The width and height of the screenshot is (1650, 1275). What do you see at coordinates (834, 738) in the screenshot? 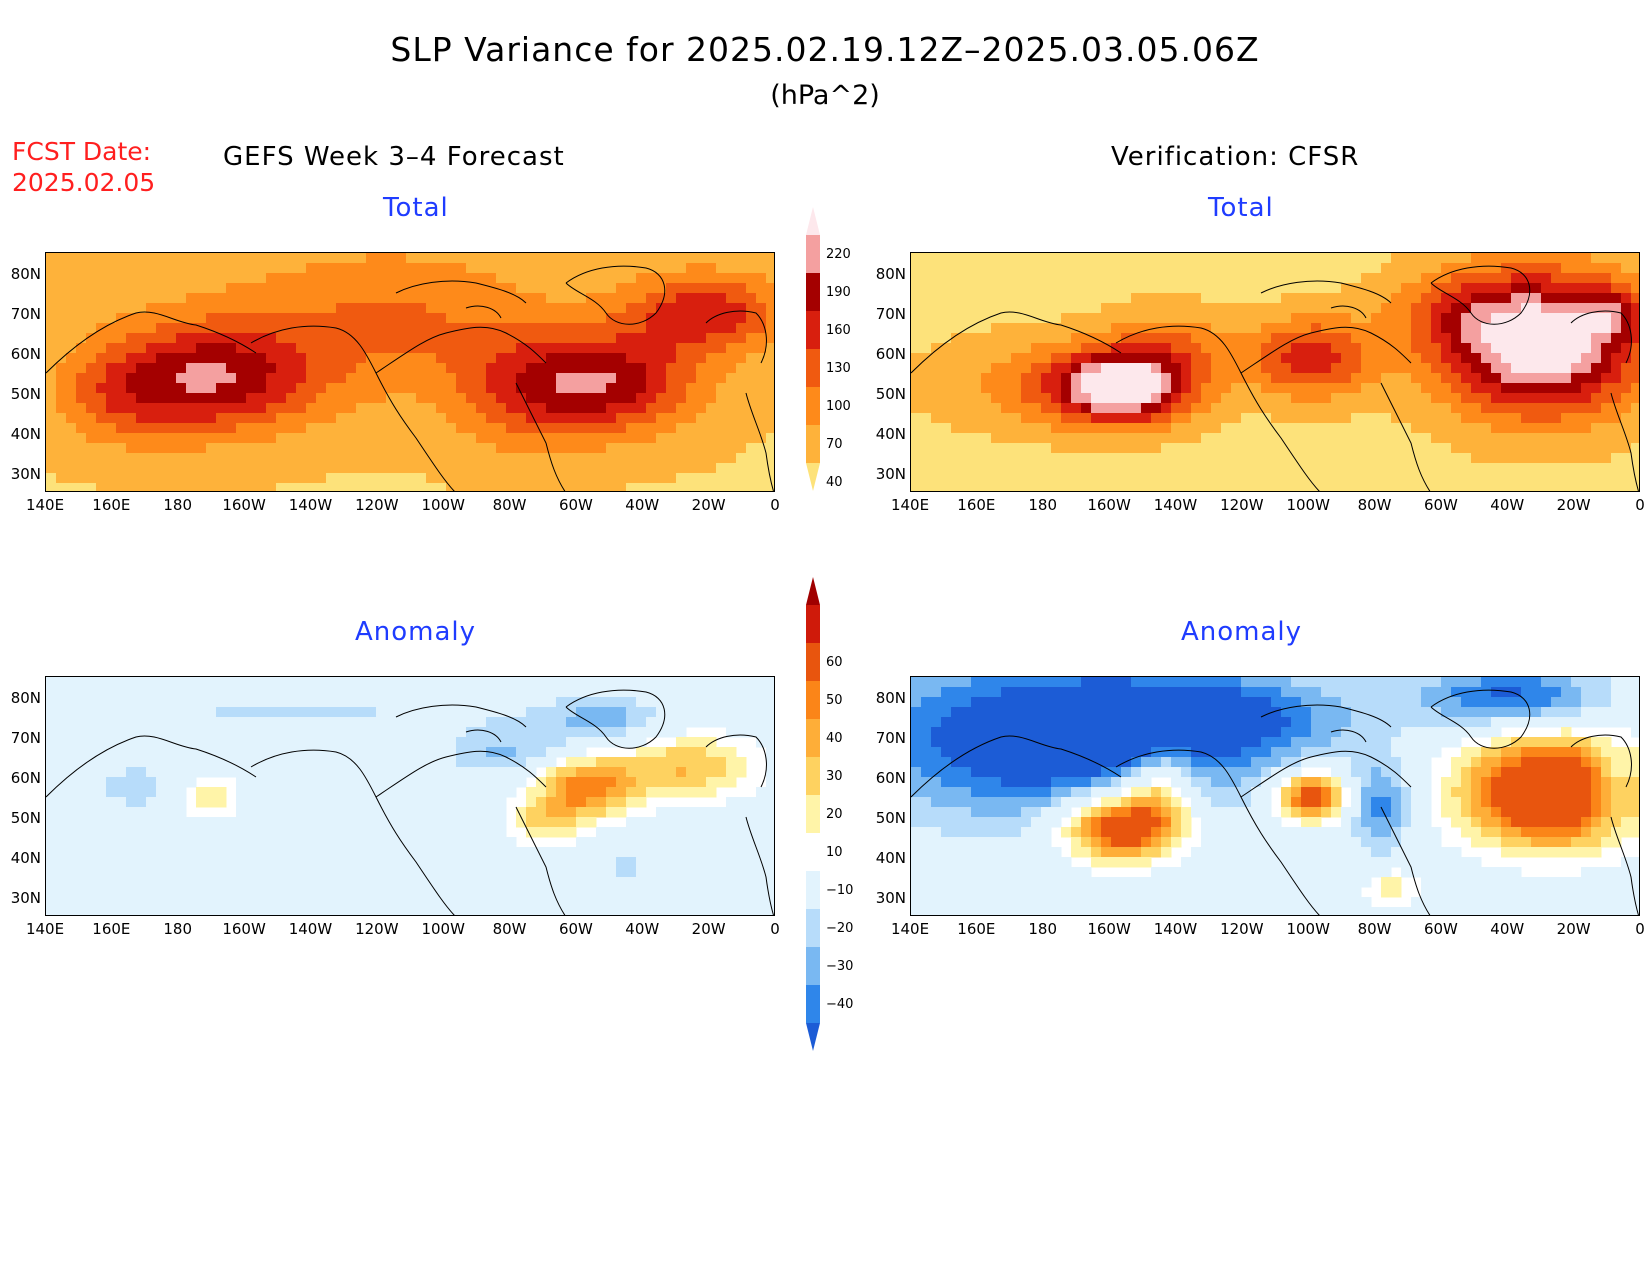
I see `colorbar-anomaly-tick-label: 40` at bounding box center [834, 738].